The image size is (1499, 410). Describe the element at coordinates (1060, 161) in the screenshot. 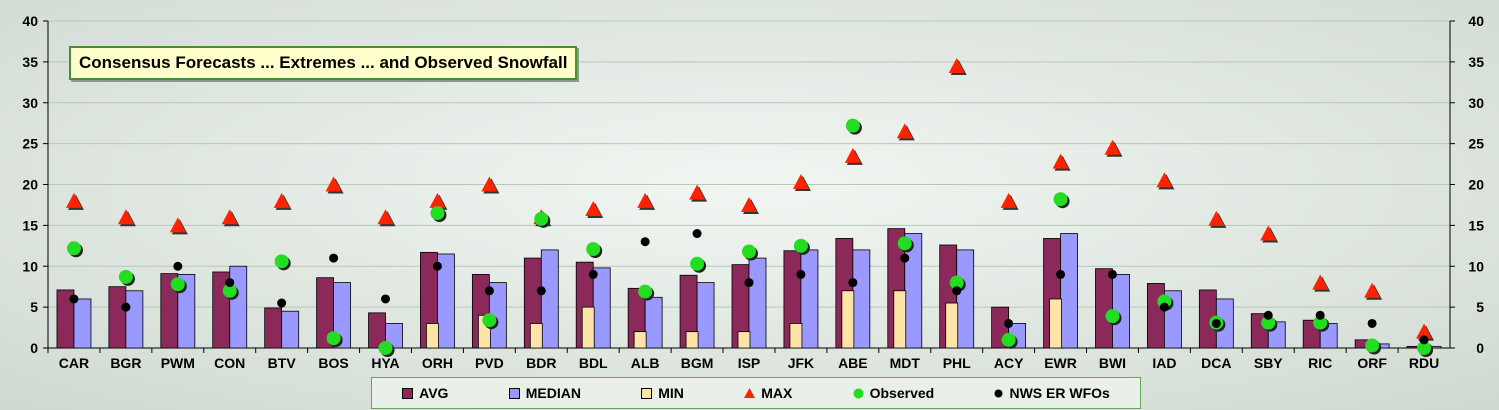

I see `max-marker-ewr` at that location.